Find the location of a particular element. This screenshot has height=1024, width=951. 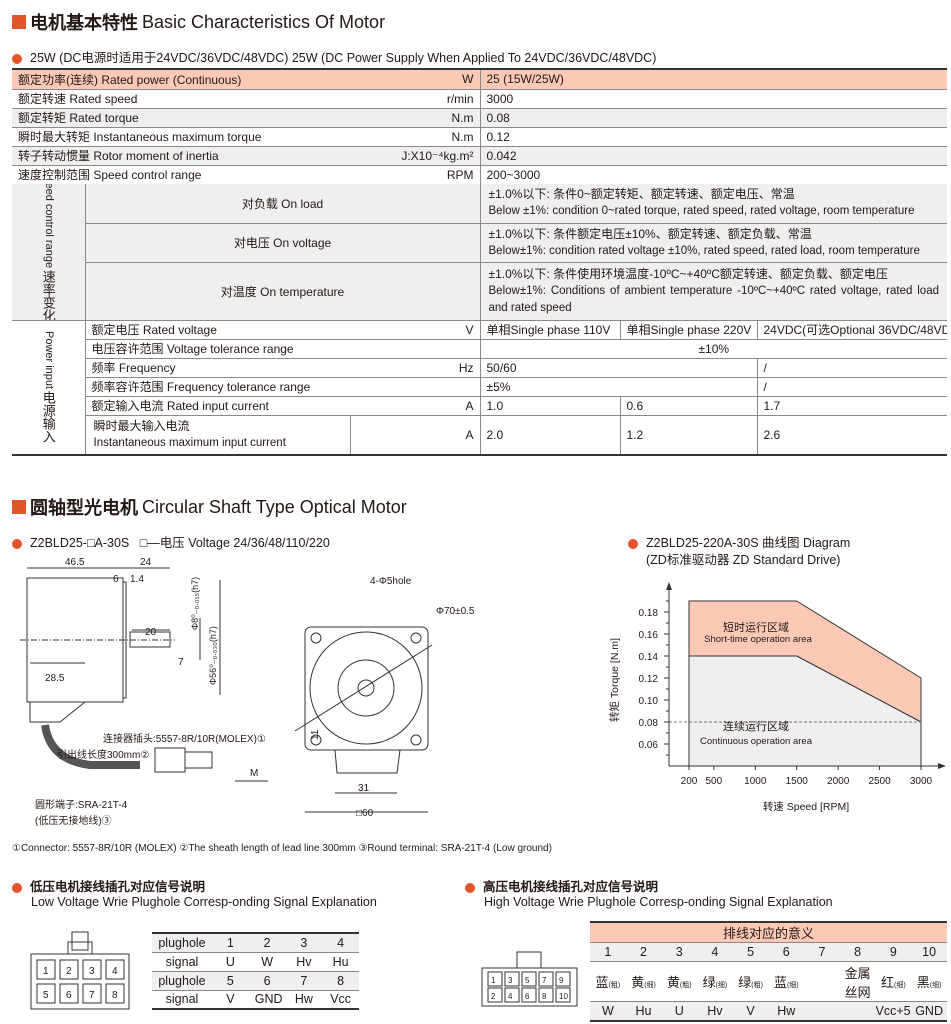

series-label: 连续运行区域 is located at coordinates (756, 726).